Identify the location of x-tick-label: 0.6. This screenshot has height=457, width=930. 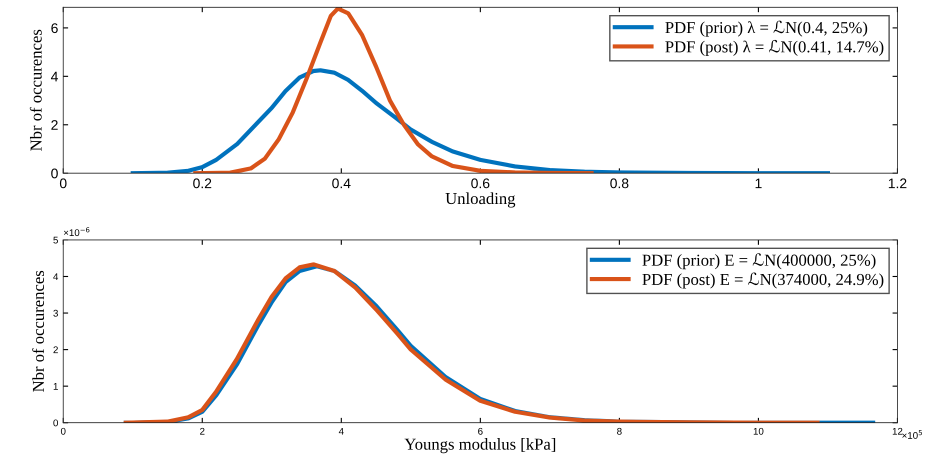
(480, 183).